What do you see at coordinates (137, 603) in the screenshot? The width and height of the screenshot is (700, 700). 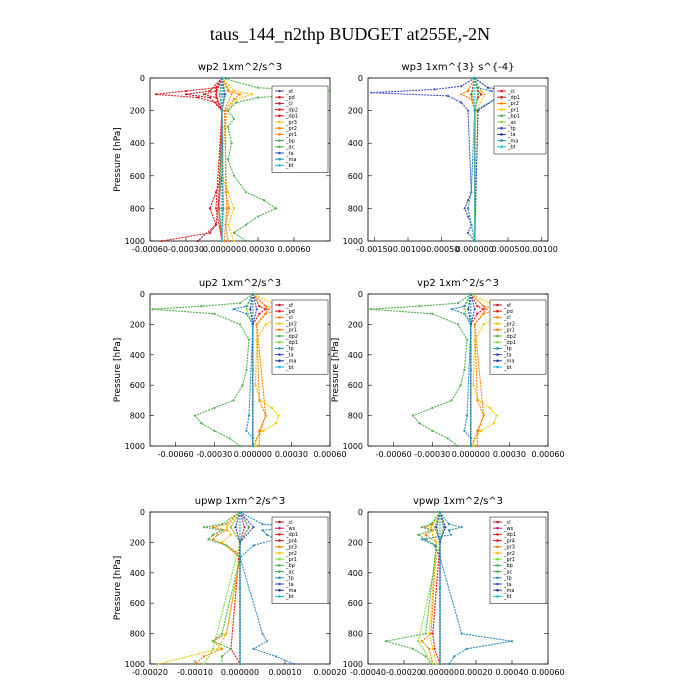 I see `y-tick-label: 600` at bounding box center [137, 603].